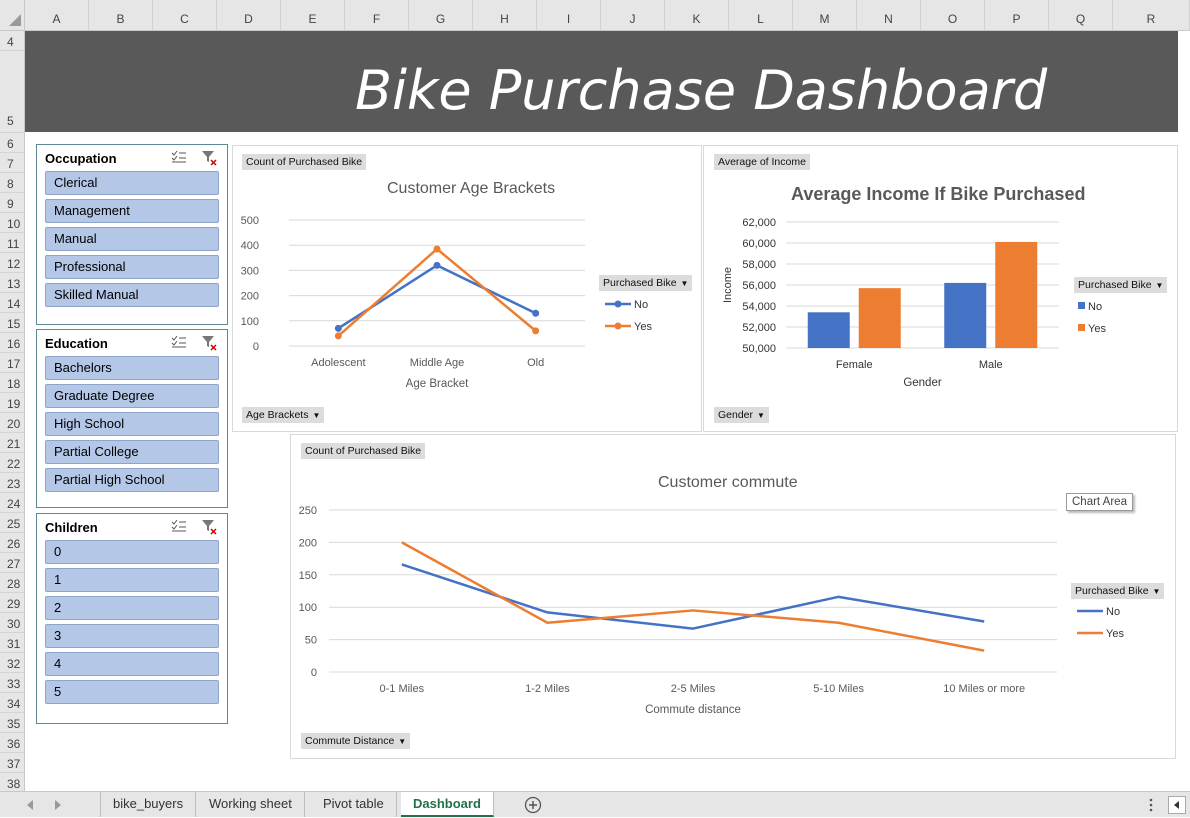 This screenshot has width=1190, height=818. Describe the element at coordinates (132, 211) in the screenshot. I see `slicer-item: Management` at that location.